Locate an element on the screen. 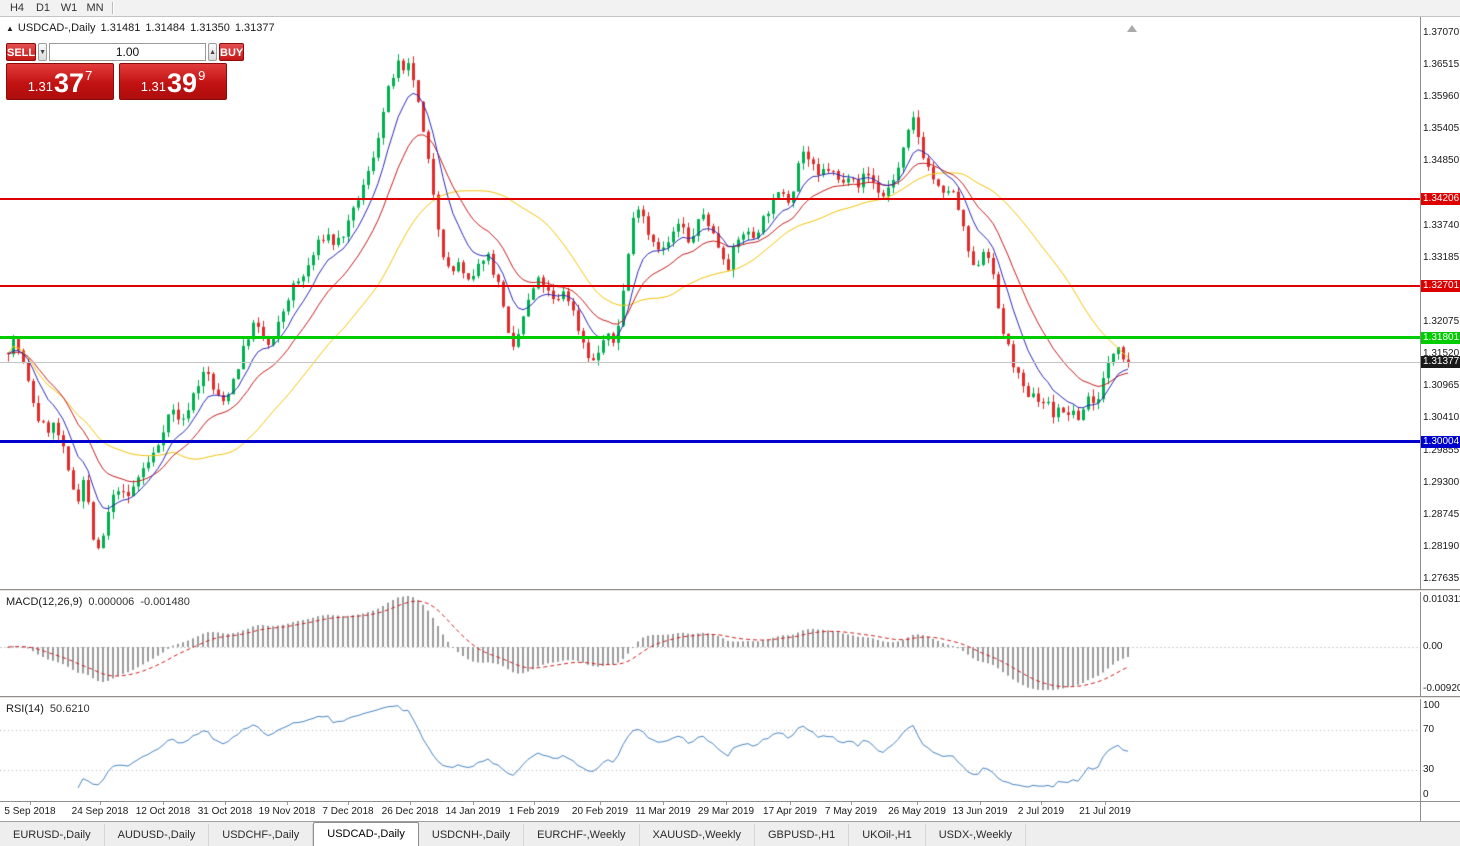 Image resolution: width=1460 pixels, height=846 pixels. volume-input is located at coordinates (128, 52).